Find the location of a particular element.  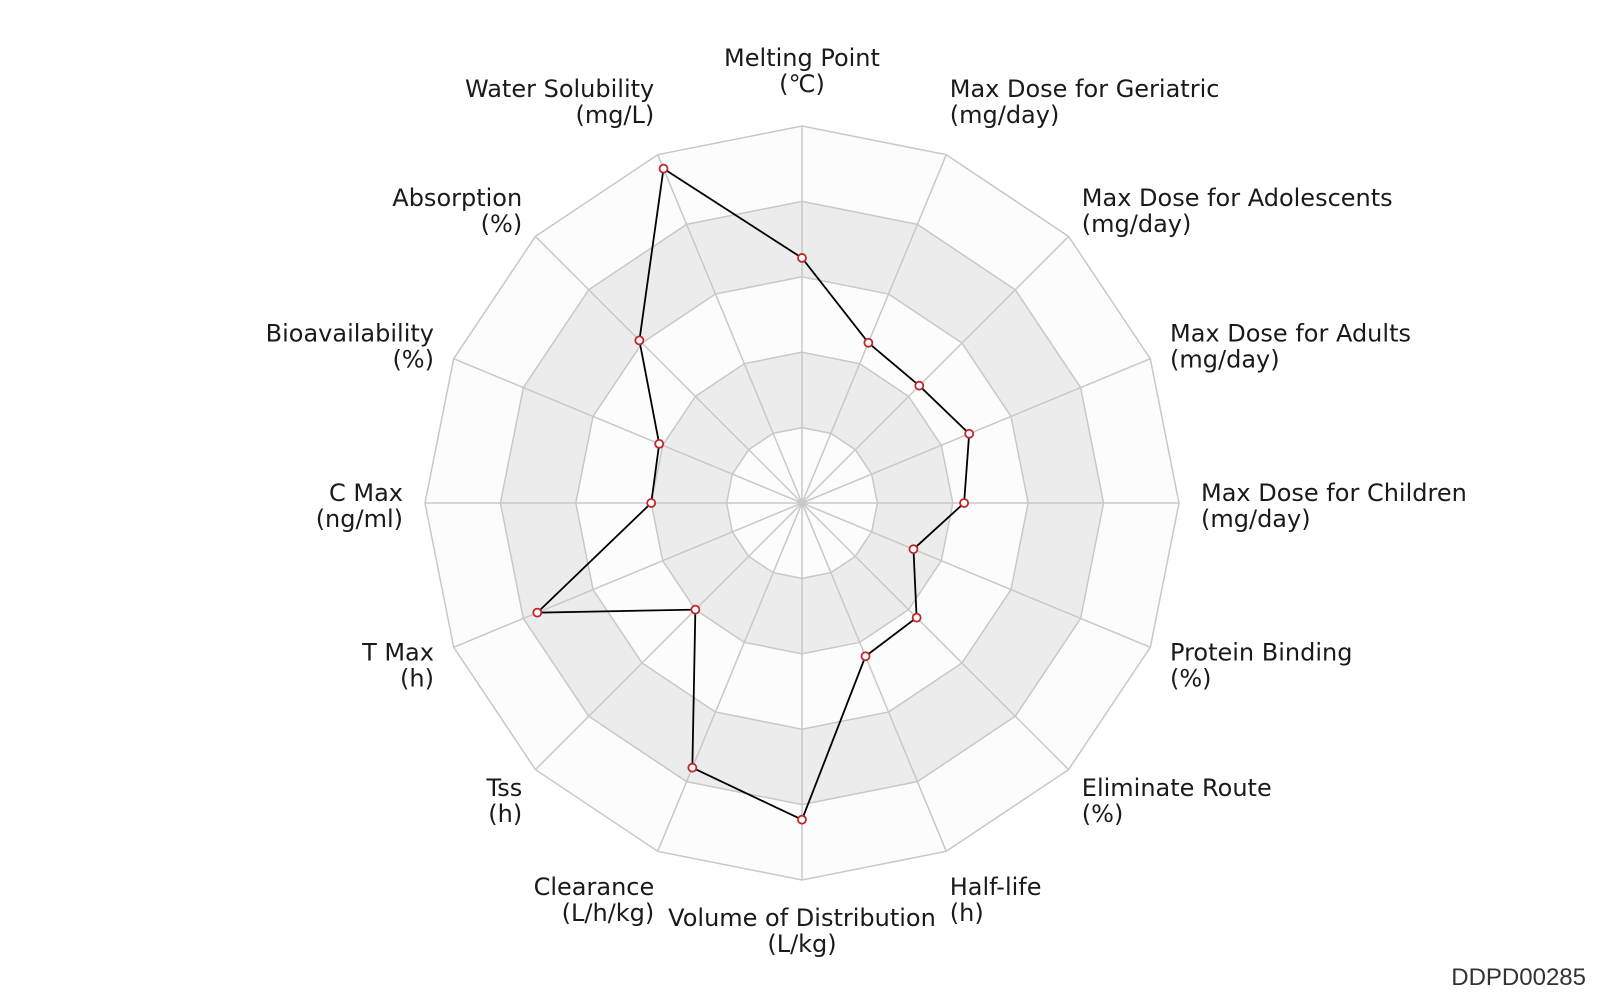

axis-label-7: Half-life(h) is located at coordinates (996, 900).